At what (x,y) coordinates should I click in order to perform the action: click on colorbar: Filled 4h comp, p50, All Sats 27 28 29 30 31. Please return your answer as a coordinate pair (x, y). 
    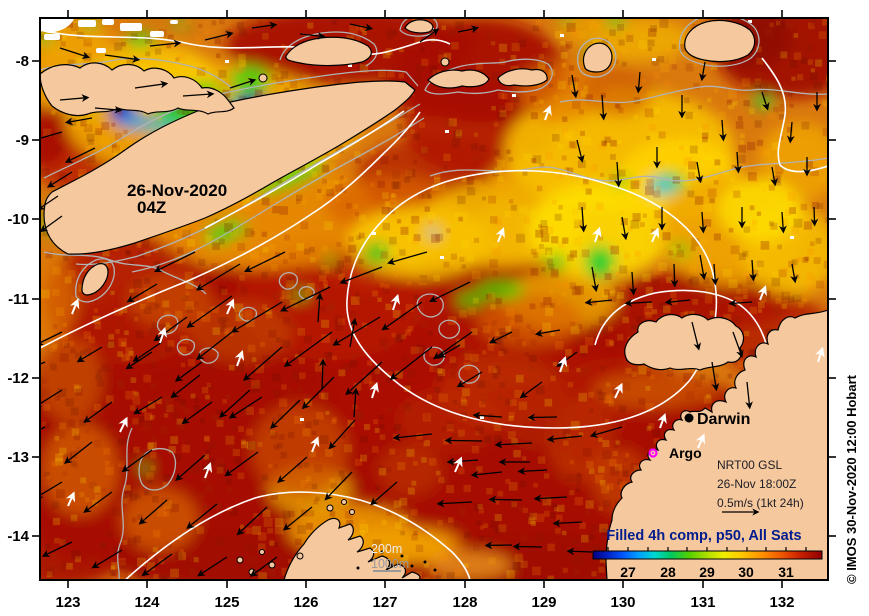
    Looking at the image, I should click on (707, 554).